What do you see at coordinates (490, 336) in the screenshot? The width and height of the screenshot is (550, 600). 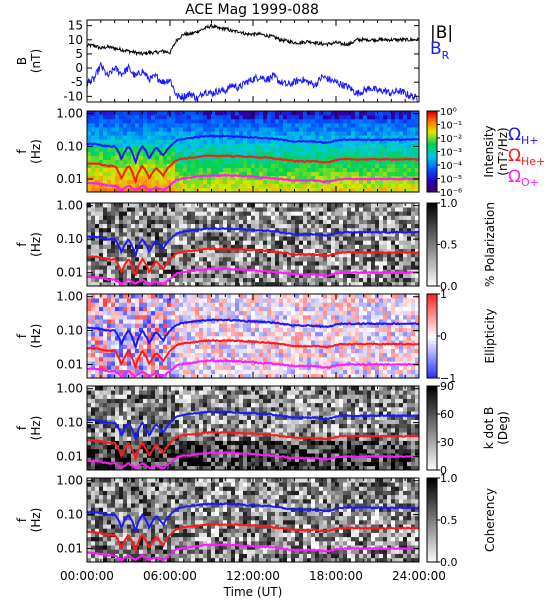 I see `colorbar-label: Ellipticity` at bounding box center [490, 336].